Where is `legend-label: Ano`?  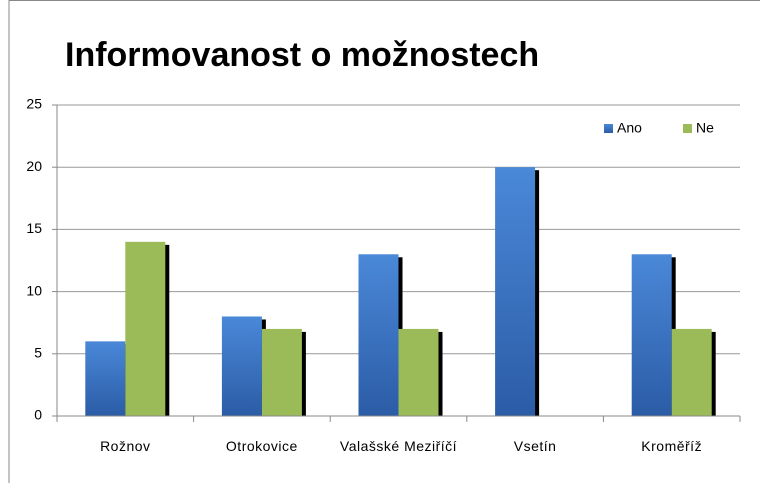 legend-label: Ano is located at coordinates (629, 128).